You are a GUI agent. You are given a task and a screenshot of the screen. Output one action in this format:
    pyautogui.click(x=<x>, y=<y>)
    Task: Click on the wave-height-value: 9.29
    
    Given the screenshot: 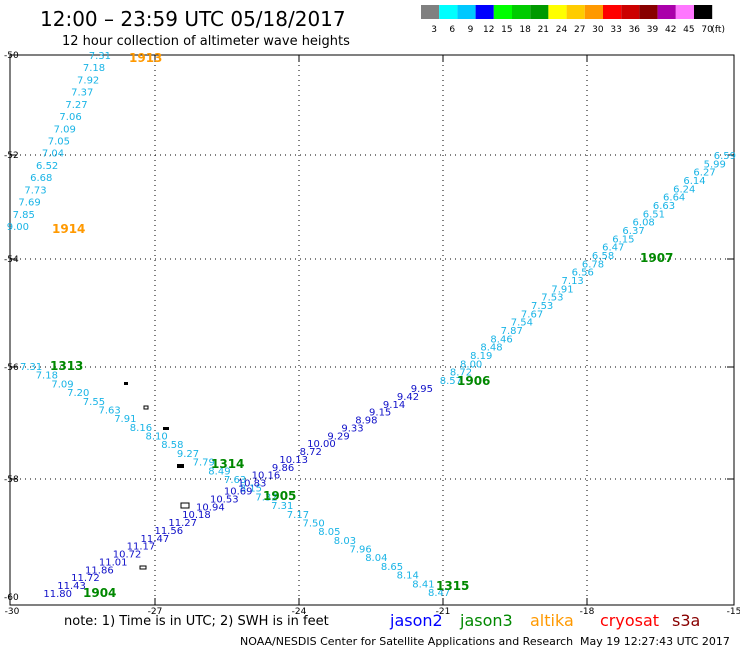 What is the action you would take?
    pyautogui.click(x=338, y=436)
    